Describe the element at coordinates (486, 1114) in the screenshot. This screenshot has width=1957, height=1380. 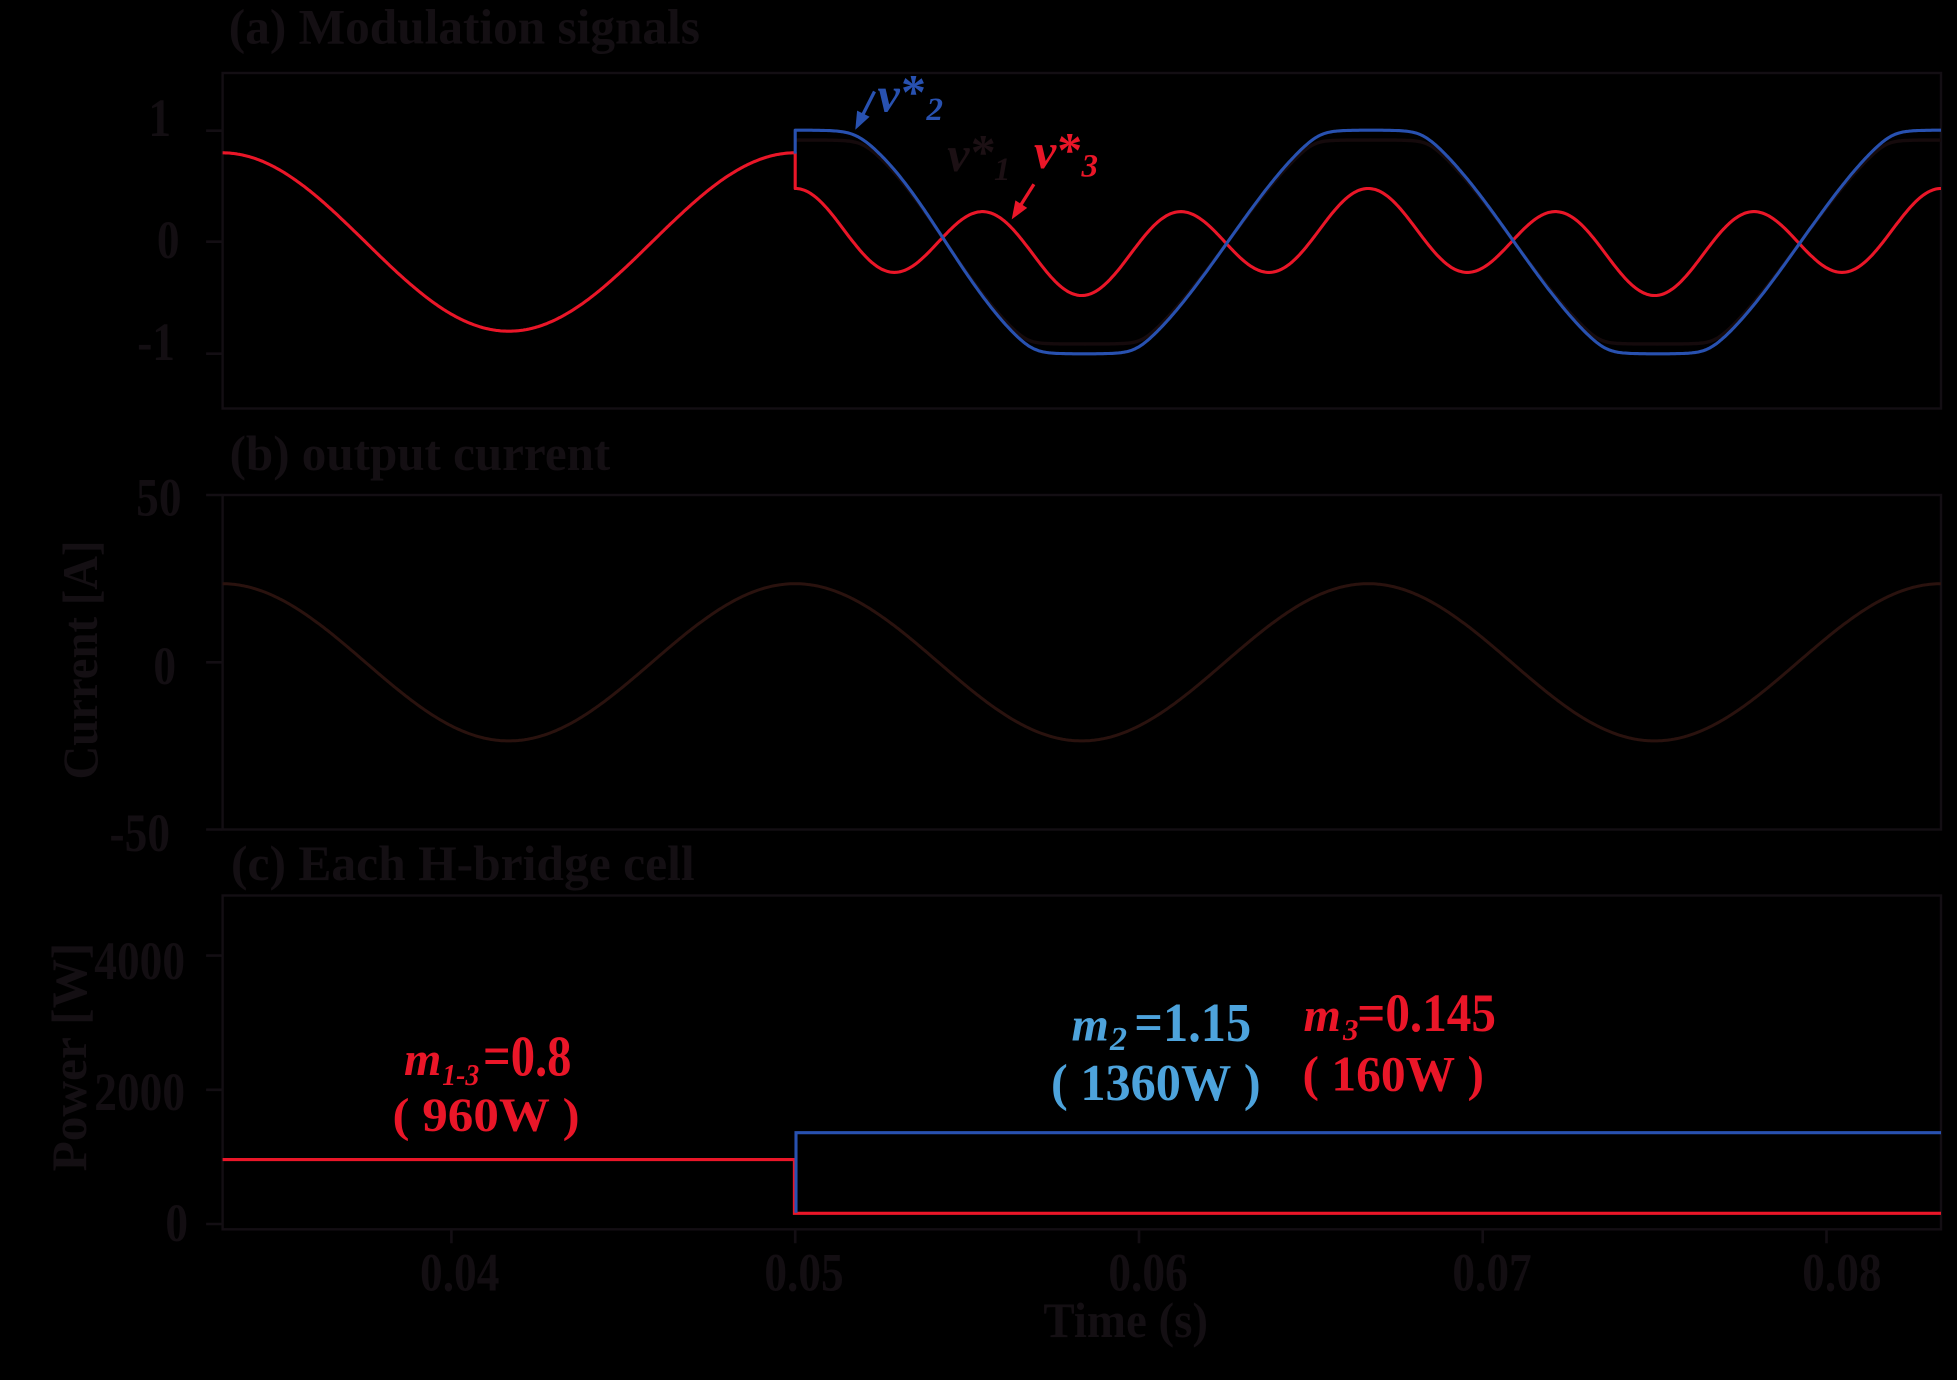
I see `svg-text: ( 960W )` at that location.